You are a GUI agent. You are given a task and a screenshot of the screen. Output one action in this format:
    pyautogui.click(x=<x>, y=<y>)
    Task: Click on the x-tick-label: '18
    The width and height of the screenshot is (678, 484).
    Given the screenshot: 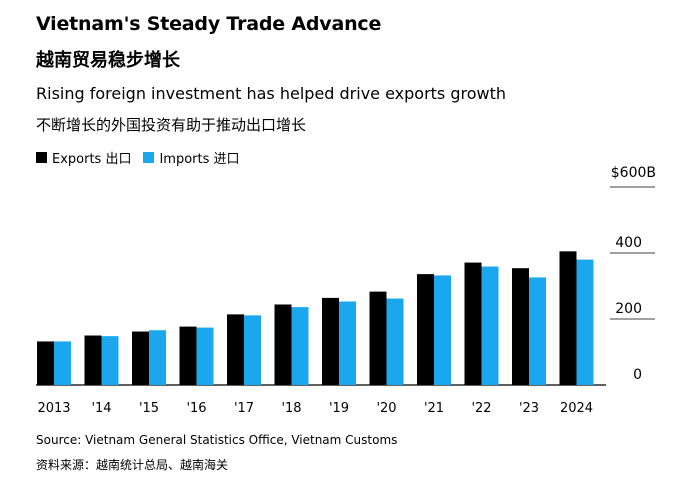 What is the action you would take?
    pyautogui.click(x=291, y=408)
    